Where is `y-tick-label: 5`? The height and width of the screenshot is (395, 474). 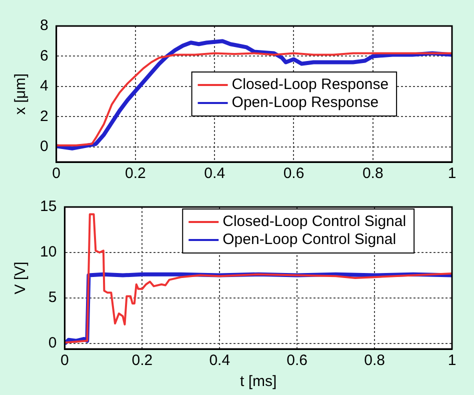 y-tick-label: 5 is located at coordinates (52, 297).